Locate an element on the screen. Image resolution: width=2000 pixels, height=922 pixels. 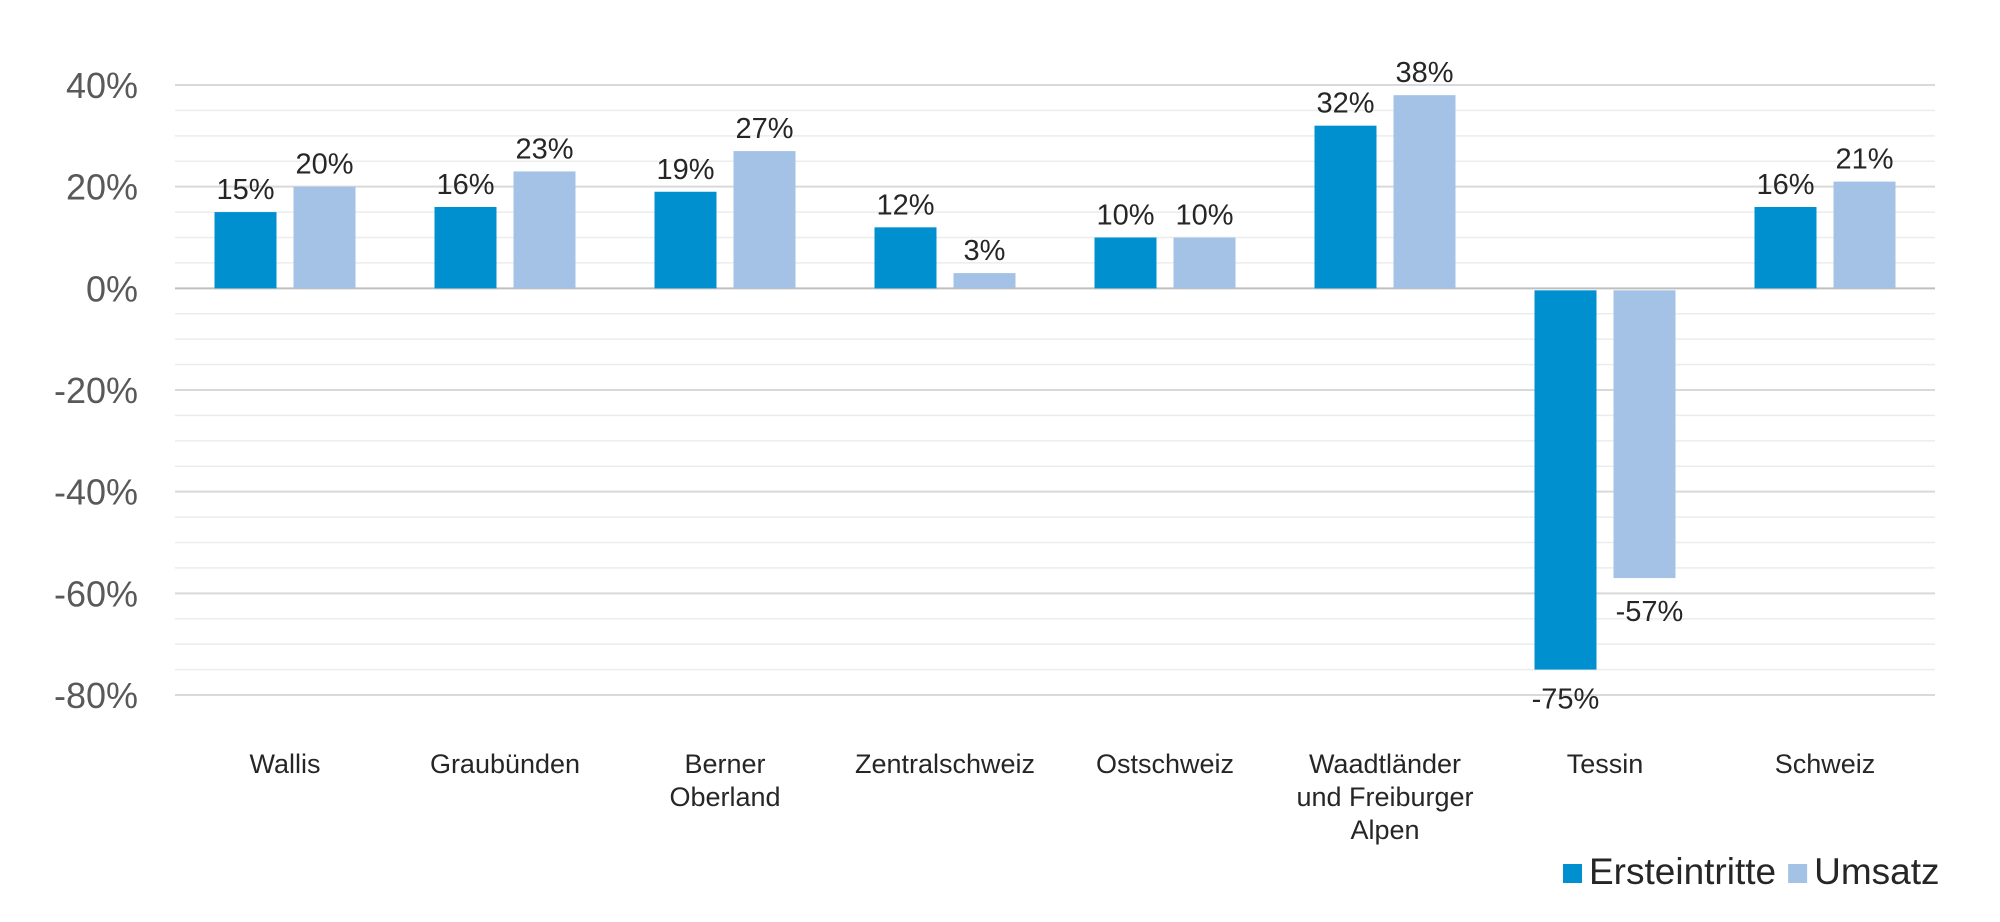
y-tick-label: -60% is located at coordinates (96, 593).